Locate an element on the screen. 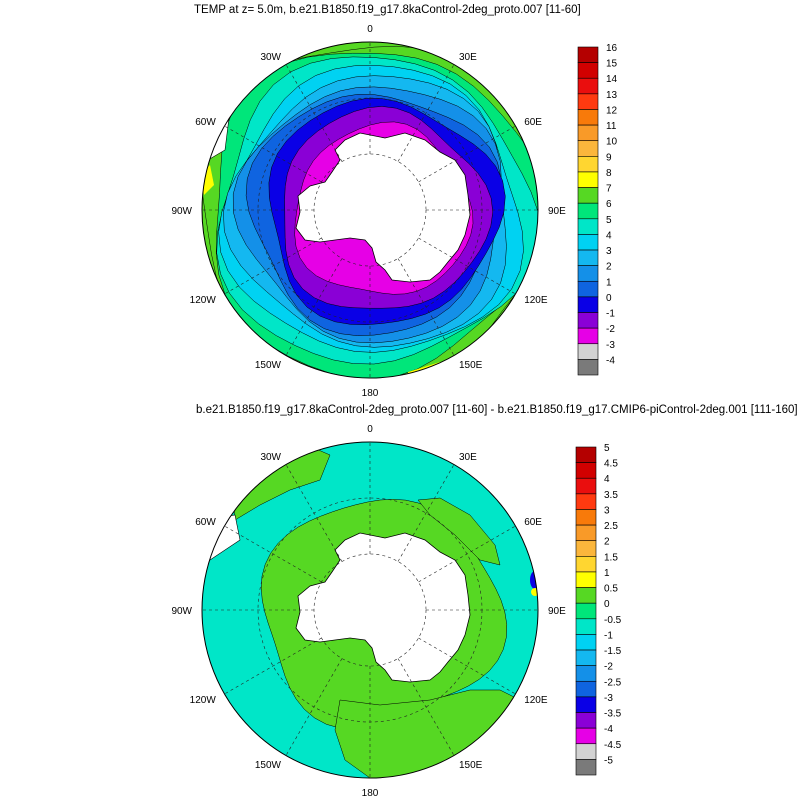 Image resolution: width=800 pixels, height=800 pixels. colorbar-tick-label: 2 is located at coordinates (609, 267).